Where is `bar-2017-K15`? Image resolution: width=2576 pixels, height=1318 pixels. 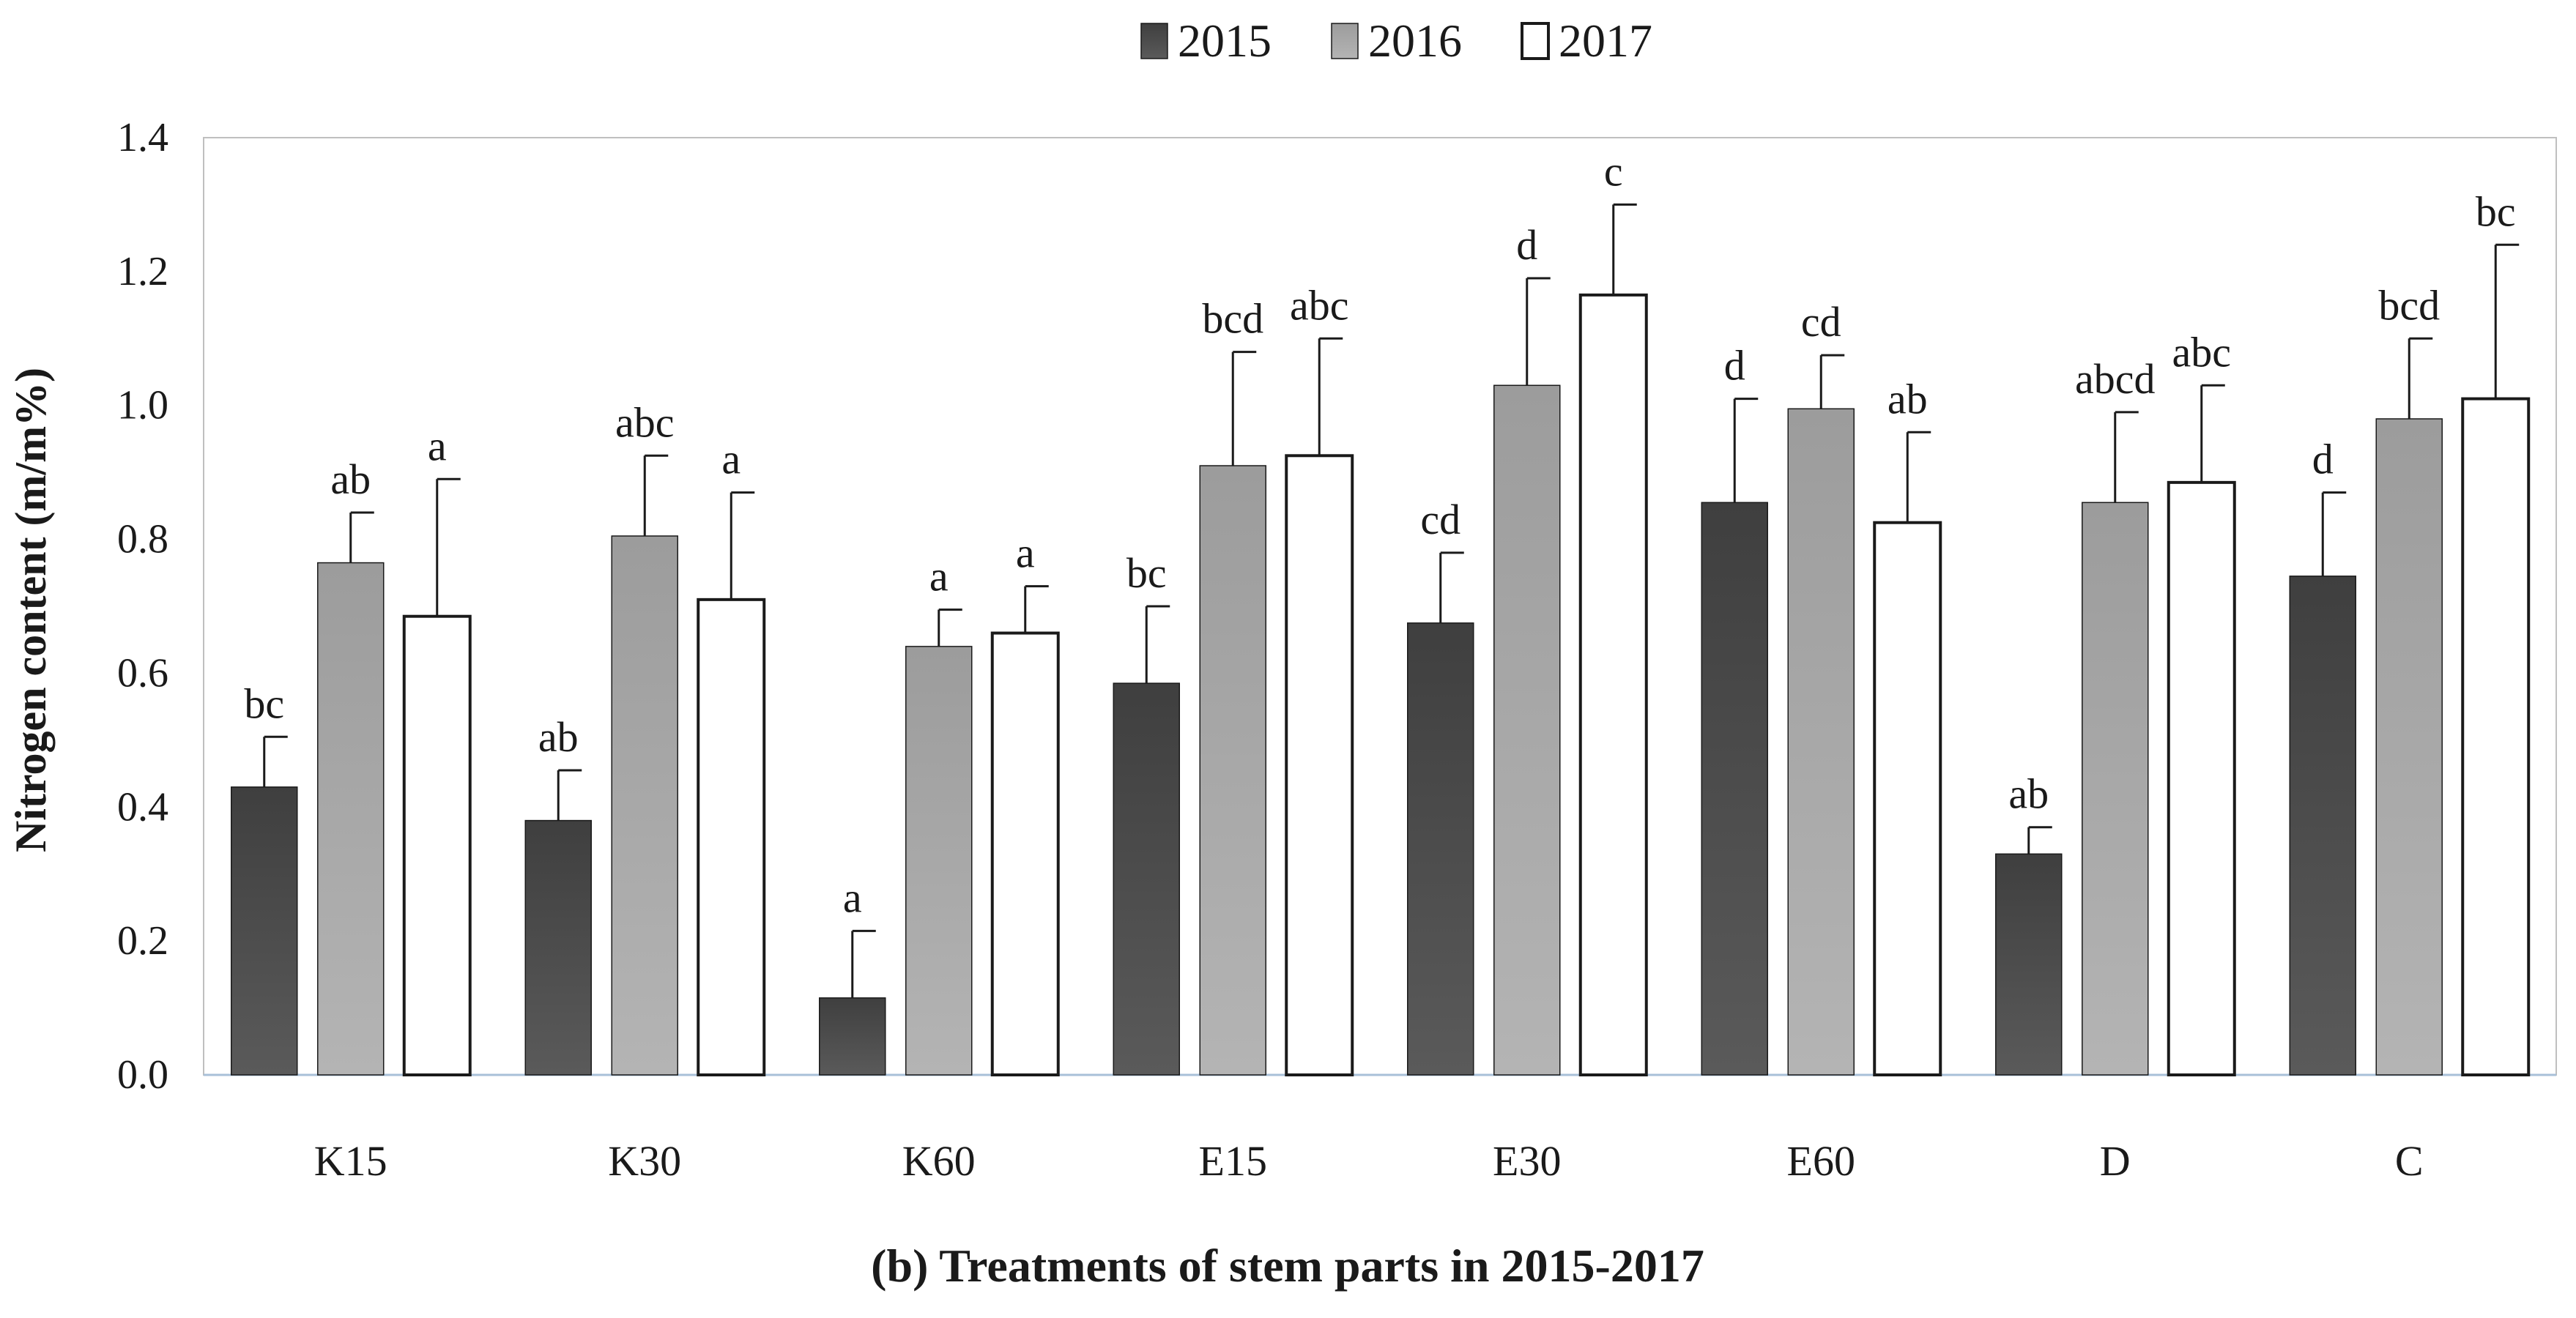 bar-2017-K15 is located at coordinates (437, 845).